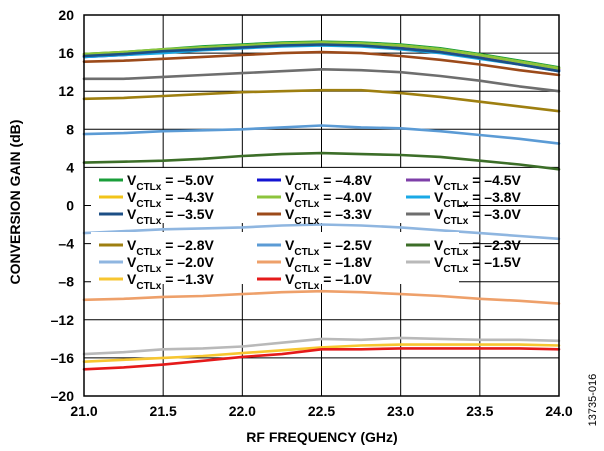  I want to click on y-tick-label: –4, so click(66, 244).